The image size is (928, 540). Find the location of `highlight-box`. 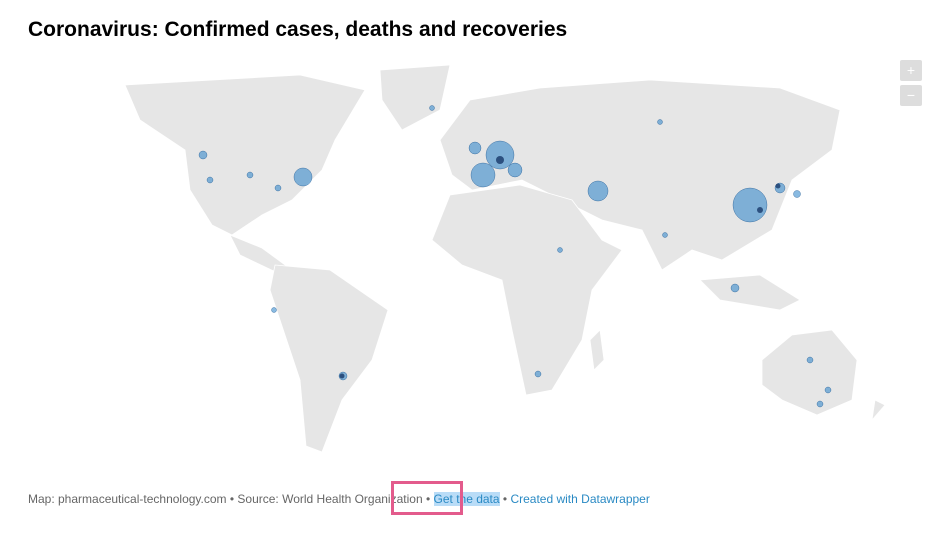

highlight-box is located at coordinates (427, 498).